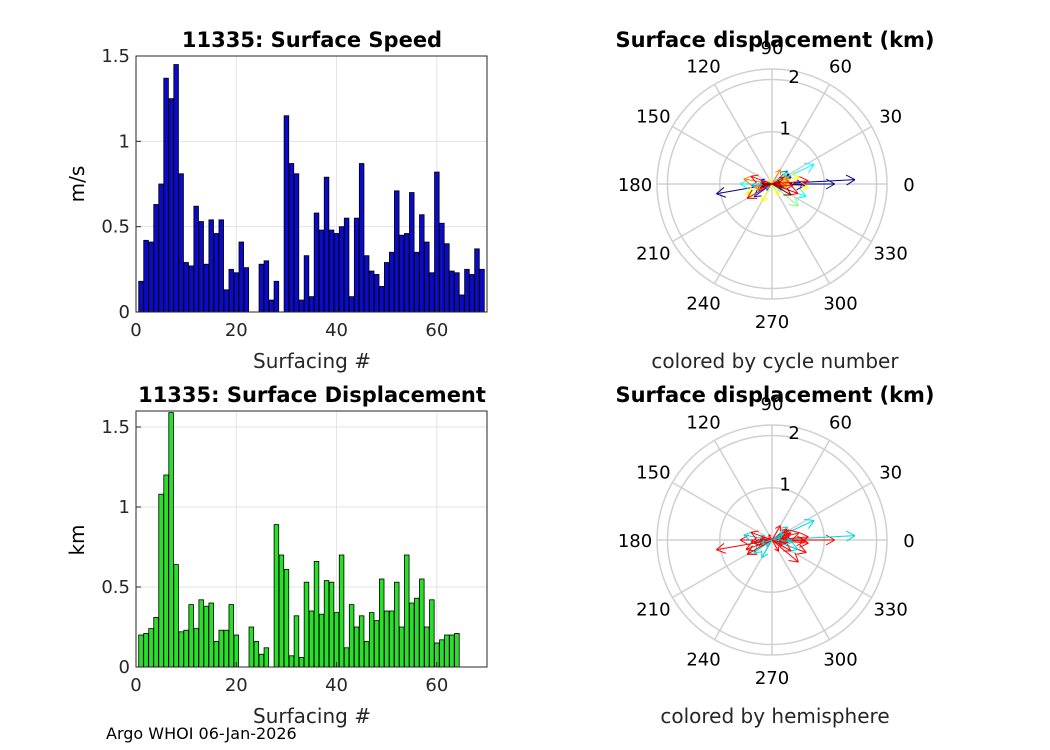 The height and width of the screenshot is (750, 1050). I want to click on displacement-axes-box, so click(311, 539).